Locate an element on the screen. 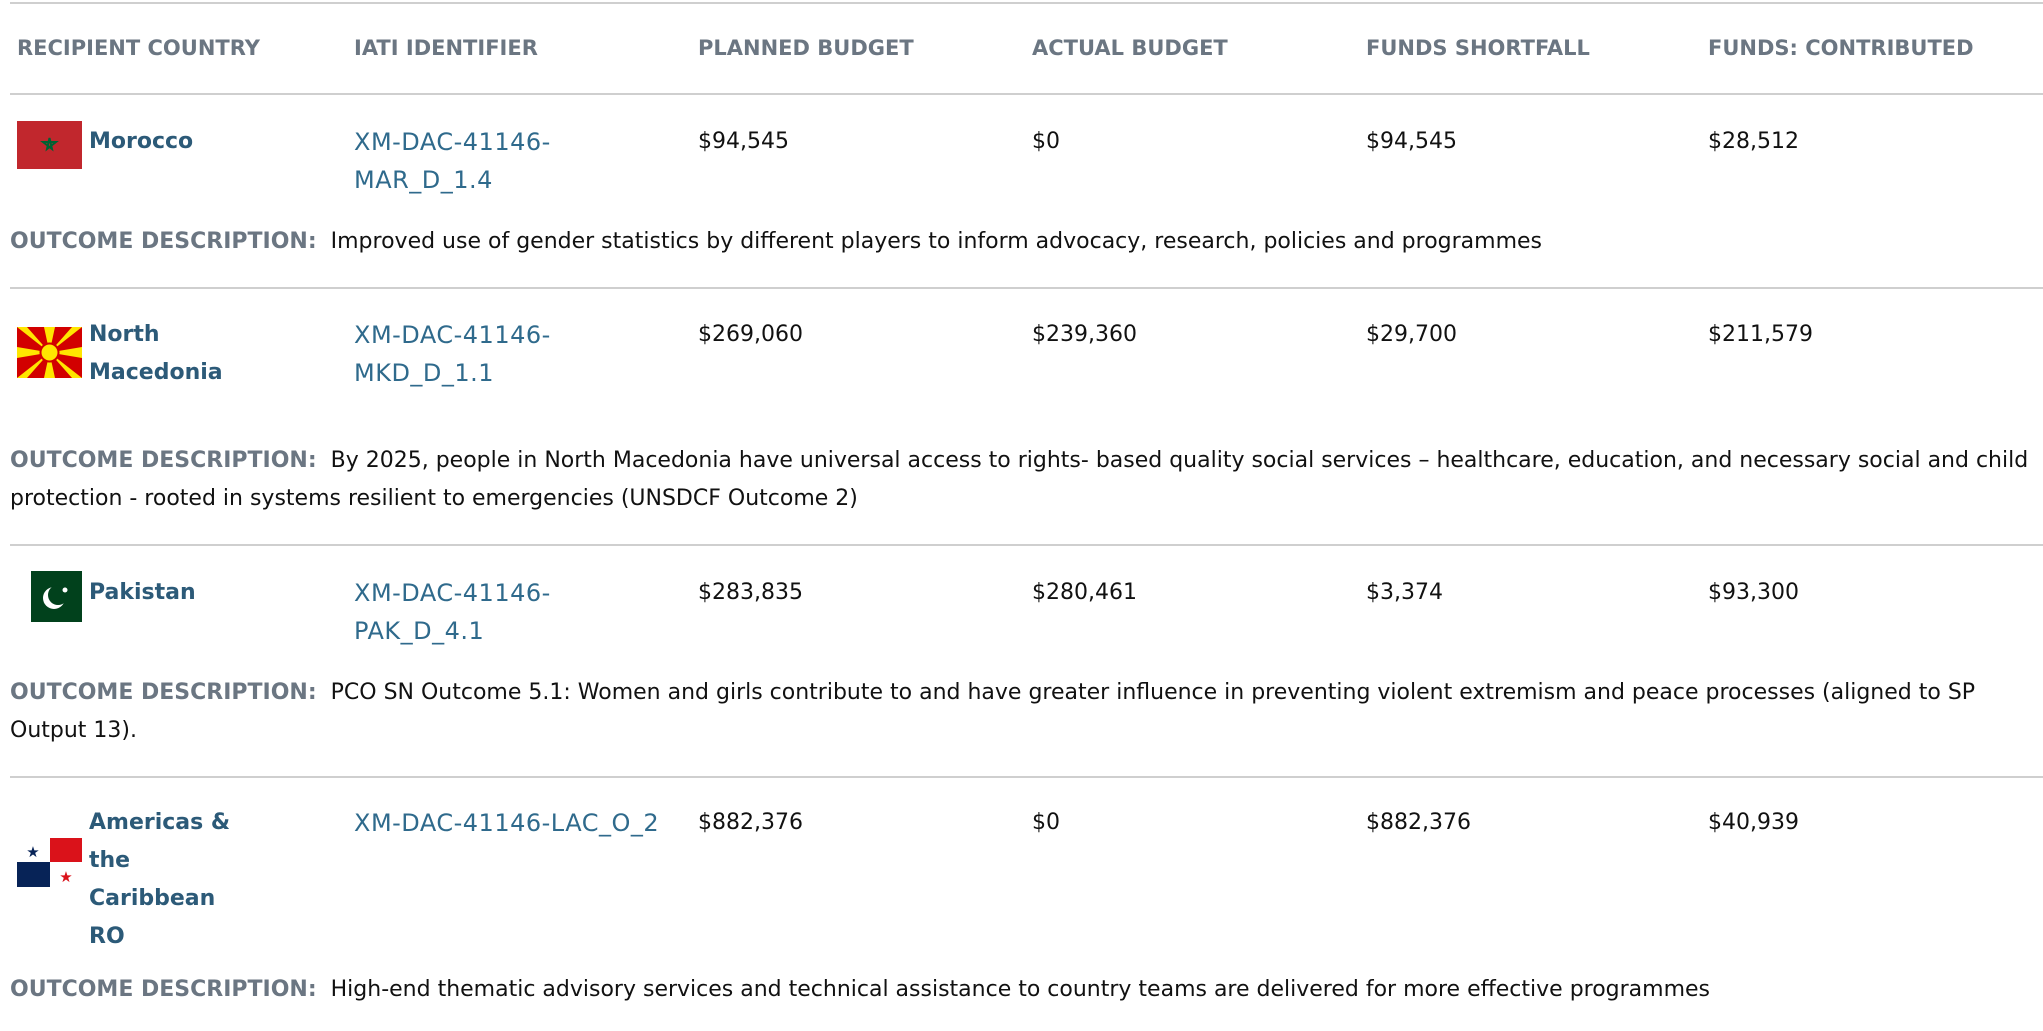 The height and width of the screenshot is (1031, 2043). budget-cell: $40,939 is located at coordinates (1753, 822).